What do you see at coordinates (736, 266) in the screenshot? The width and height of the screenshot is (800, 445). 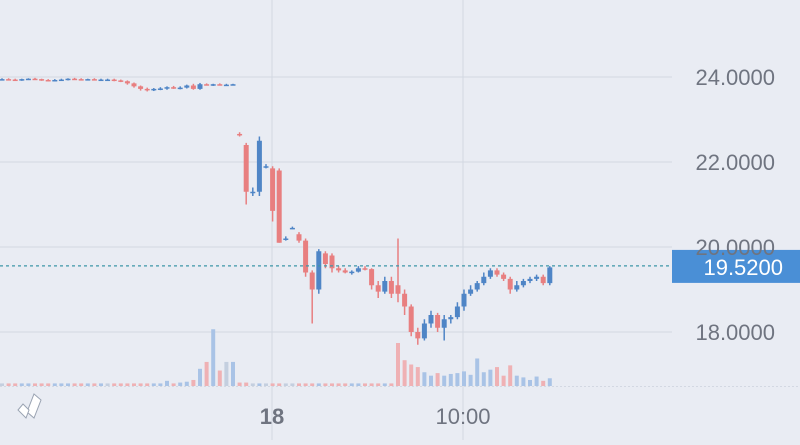 I see `price-tag` at bounding box center [736, 266].